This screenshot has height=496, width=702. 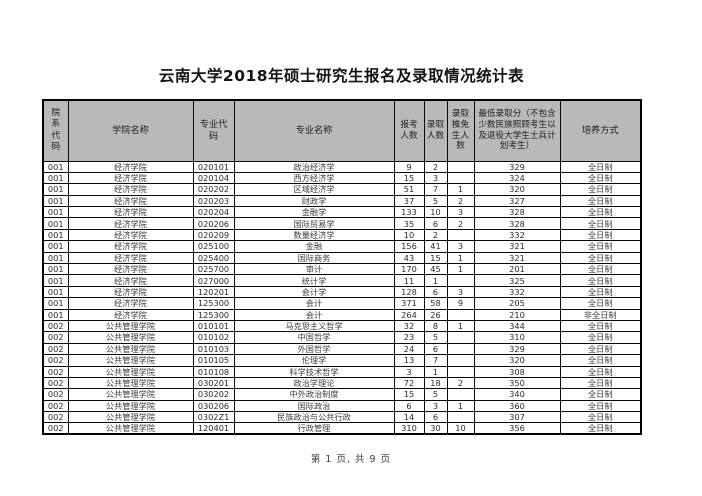 What do you see at coordinates (517, 349) in the screenshot?
I see `cell-min_score: 329` at bounding box center [517, 349].